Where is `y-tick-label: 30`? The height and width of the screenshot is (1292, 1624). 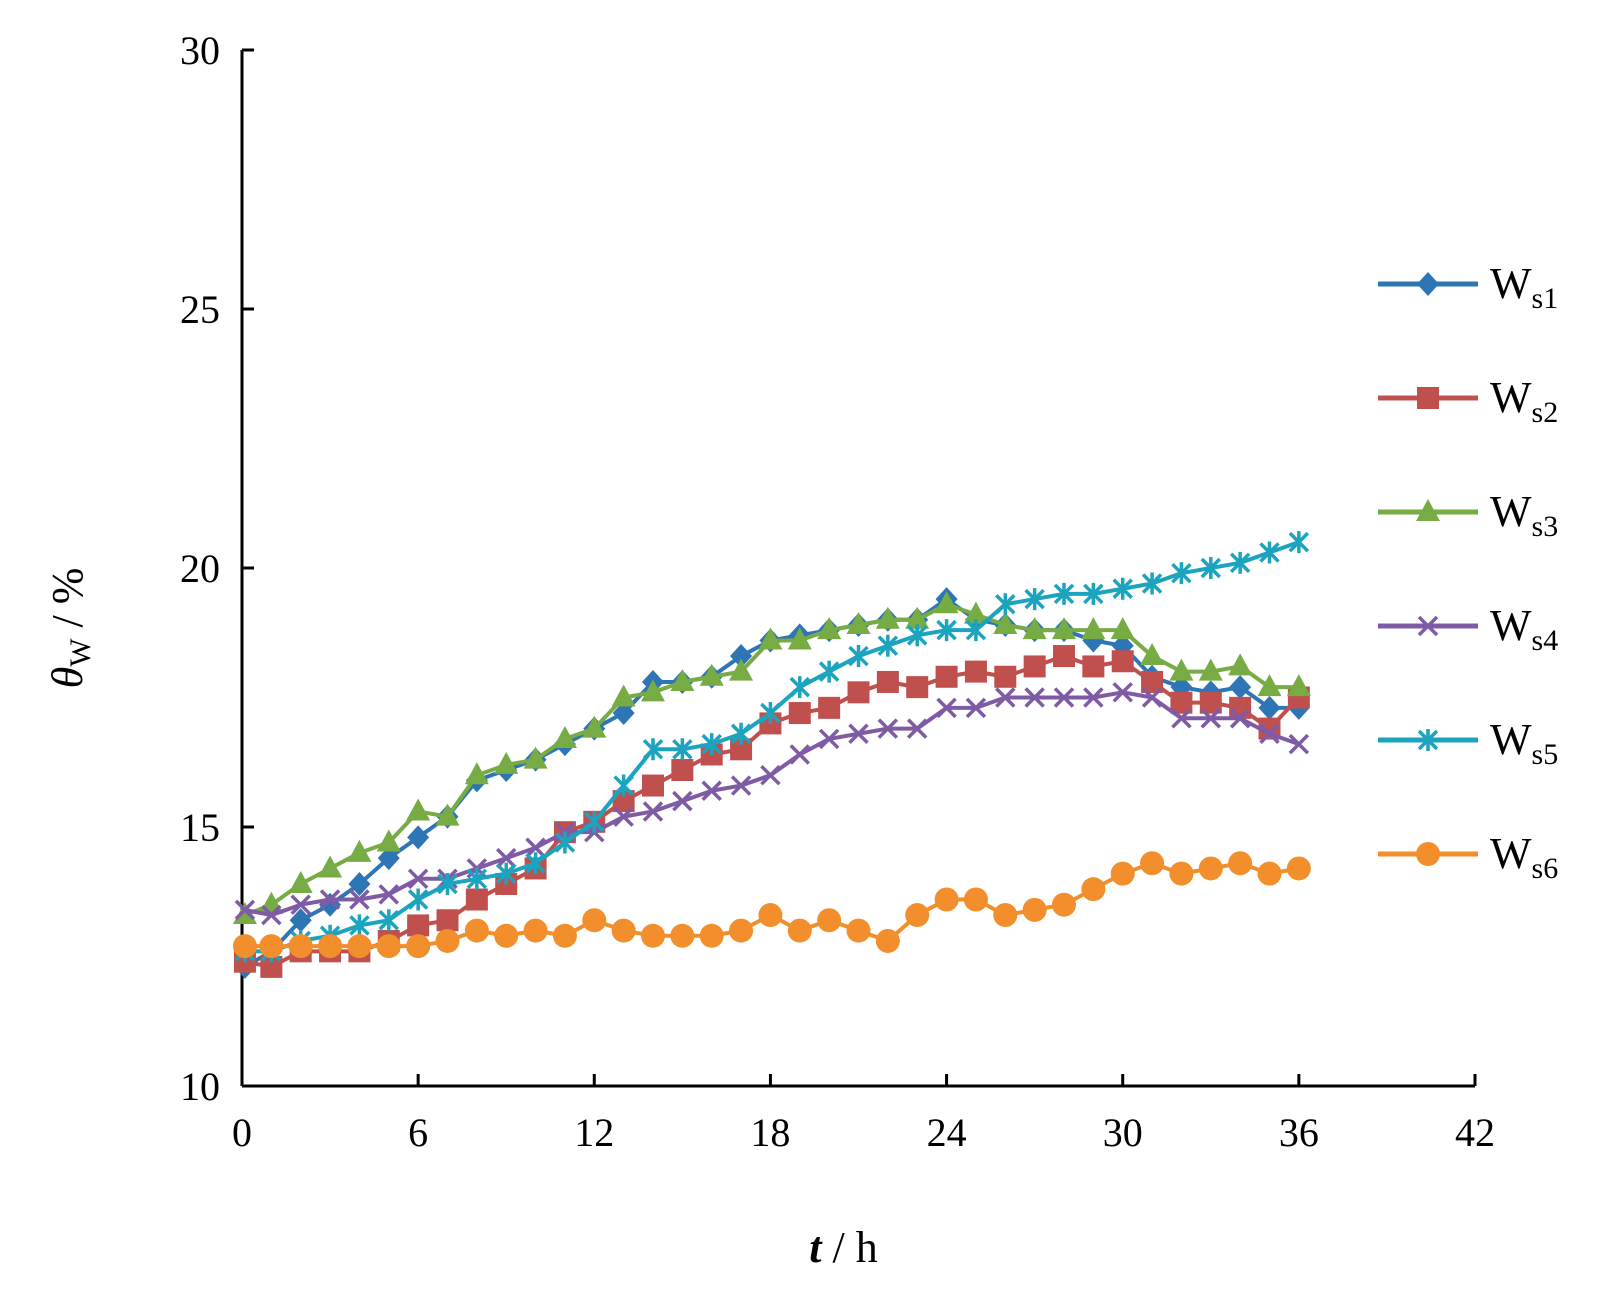
y-tick-label: 30 is located at coordinates (200, 50).